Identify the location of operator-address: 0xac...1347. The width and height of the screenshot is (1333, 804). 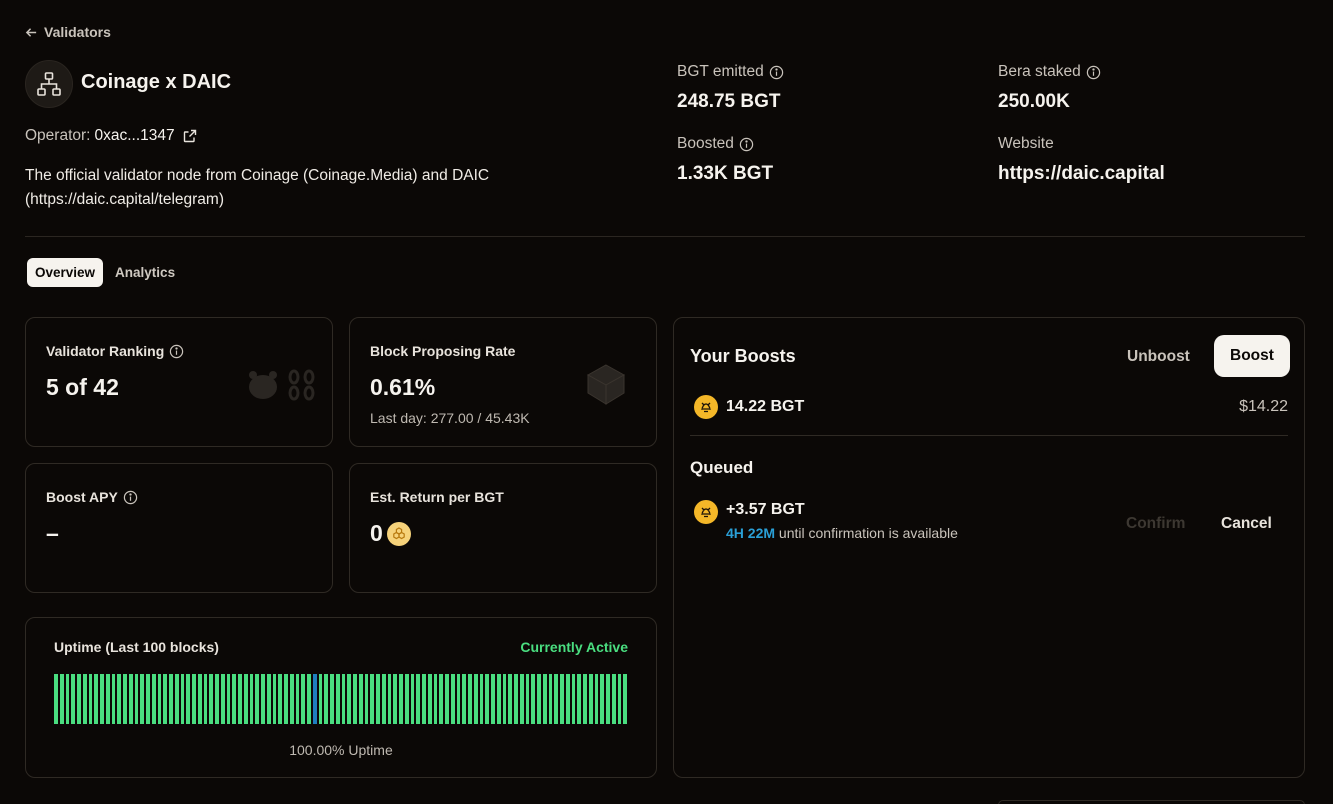
(134, 135).